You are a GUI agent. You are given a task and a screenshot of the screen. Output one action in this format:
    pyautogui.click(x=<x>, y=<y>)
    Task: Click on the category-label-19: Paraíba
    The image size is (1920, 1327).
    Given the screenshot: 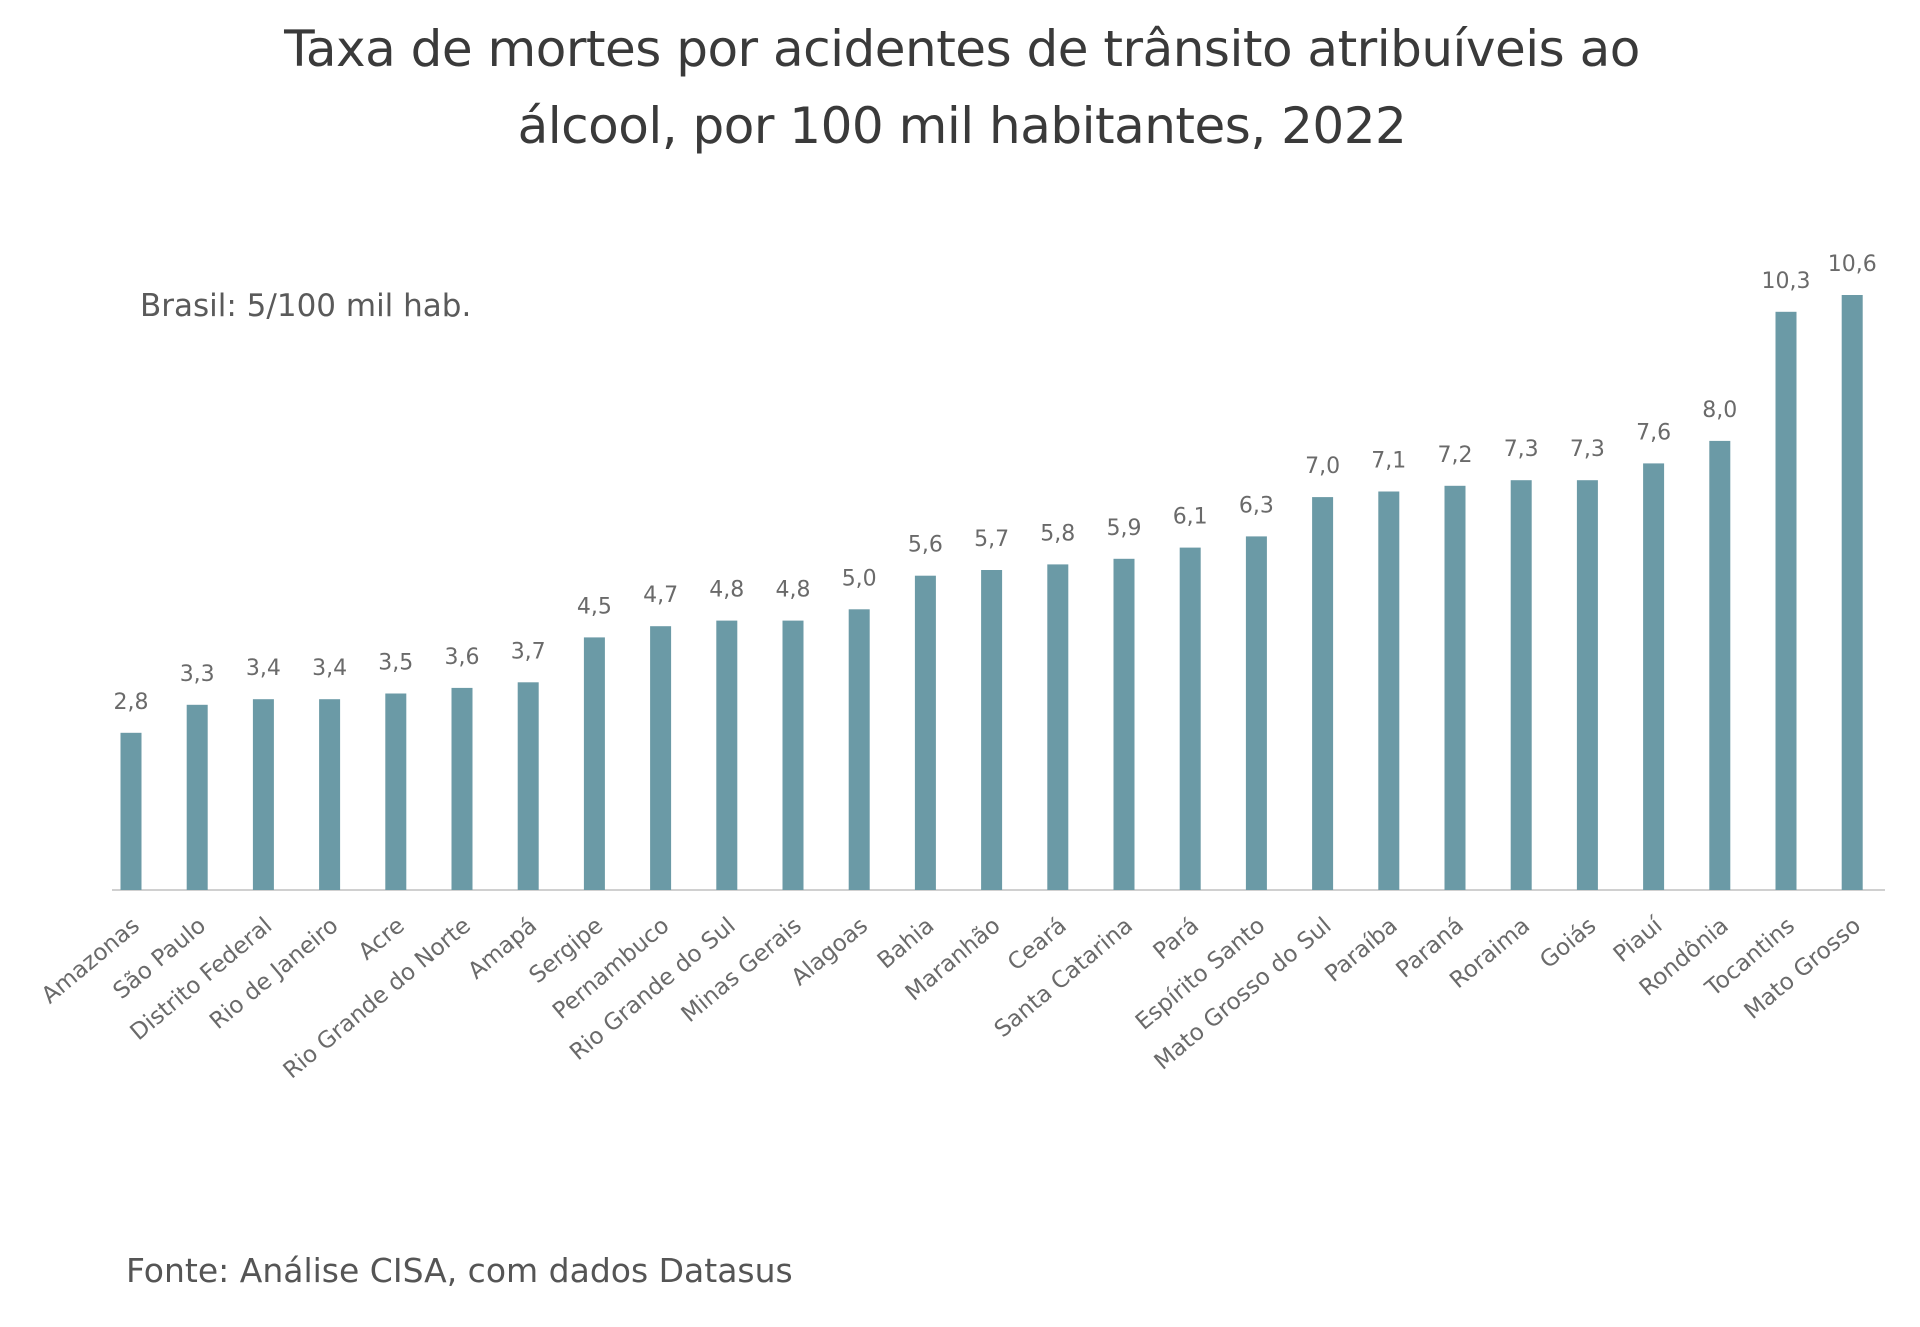 What is the action you would take?
    pyautogui.click(x=1361, y=950)
    